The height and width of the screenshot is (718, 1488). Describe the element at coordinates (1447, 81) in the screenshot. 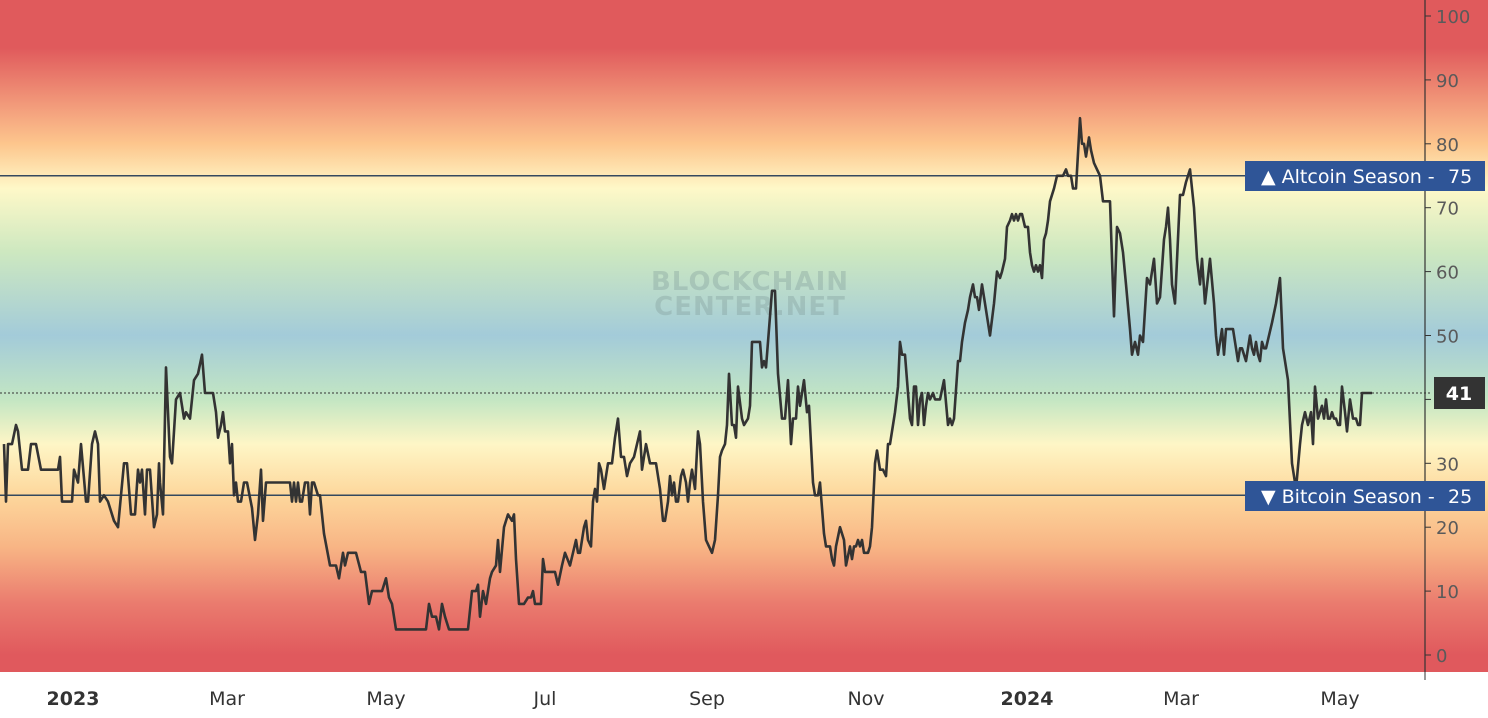

I see `y-tick-label: 90` at that location.